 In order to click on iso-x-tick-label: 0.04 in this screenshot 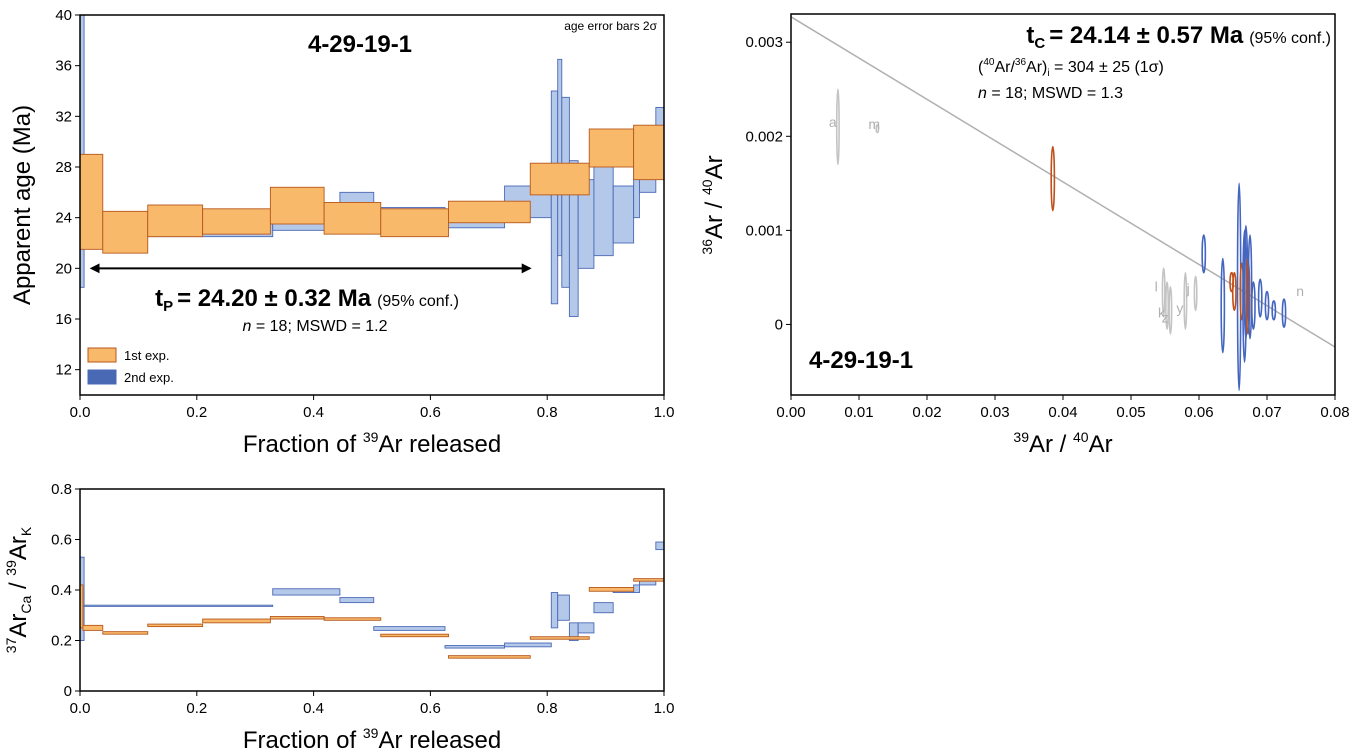, I will do `click(1062, 412)`.